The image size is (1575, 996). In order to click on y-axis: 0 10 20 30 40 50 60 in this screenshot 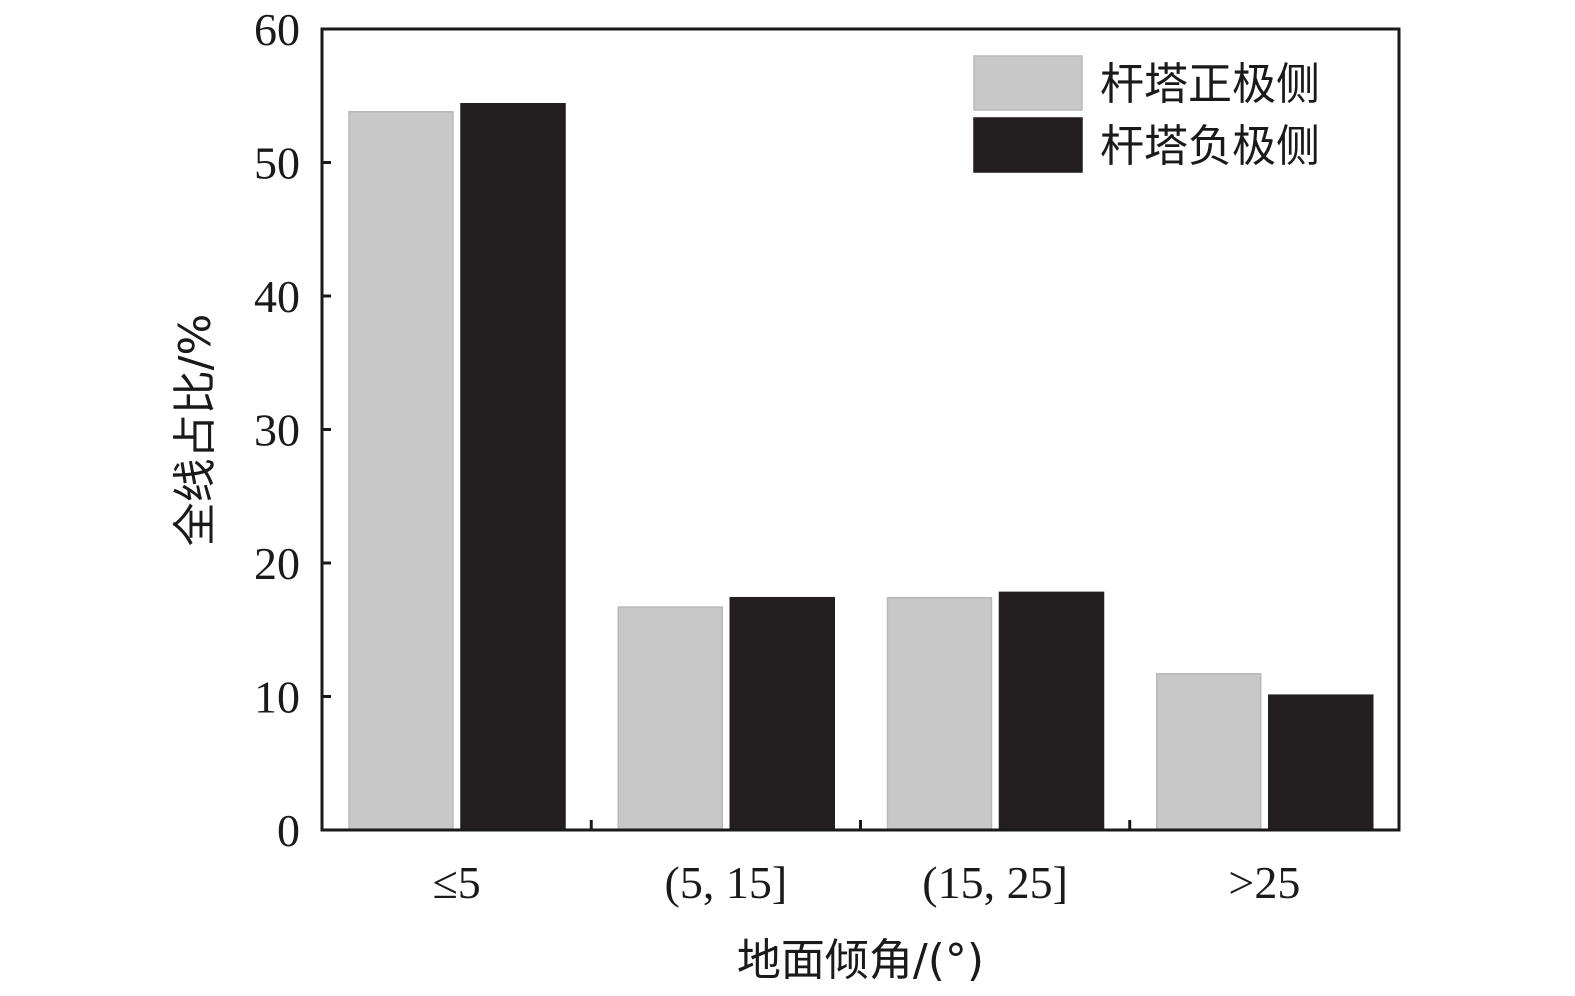, I will do `click(292, 430)`.